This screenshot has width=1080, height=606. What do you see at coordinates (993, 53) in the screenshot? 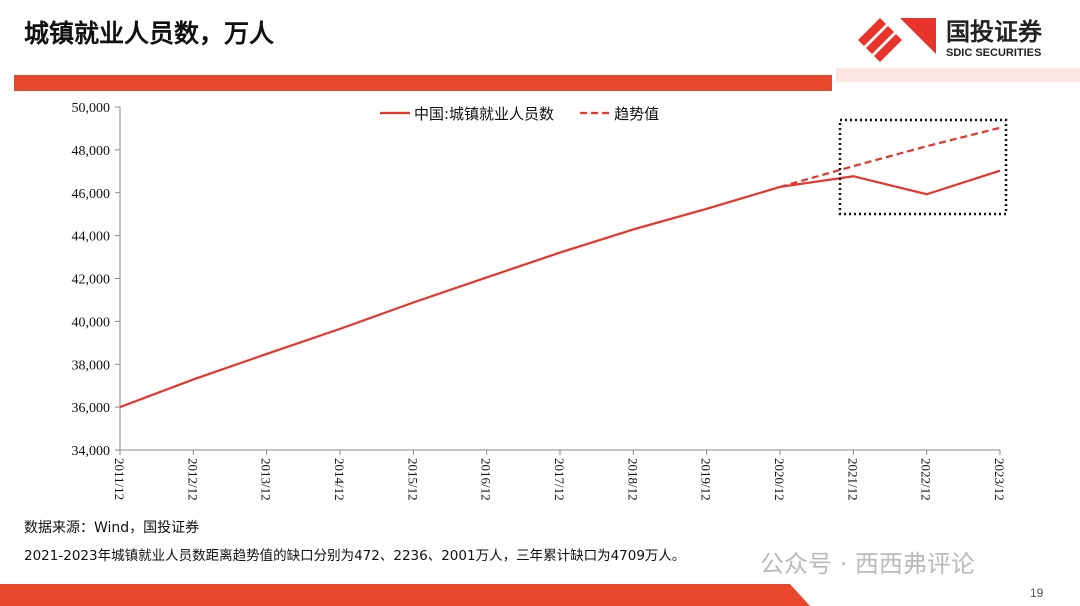
I see `logo-subtext: SDIC SECURITIES` at bounding box center [993, 53].